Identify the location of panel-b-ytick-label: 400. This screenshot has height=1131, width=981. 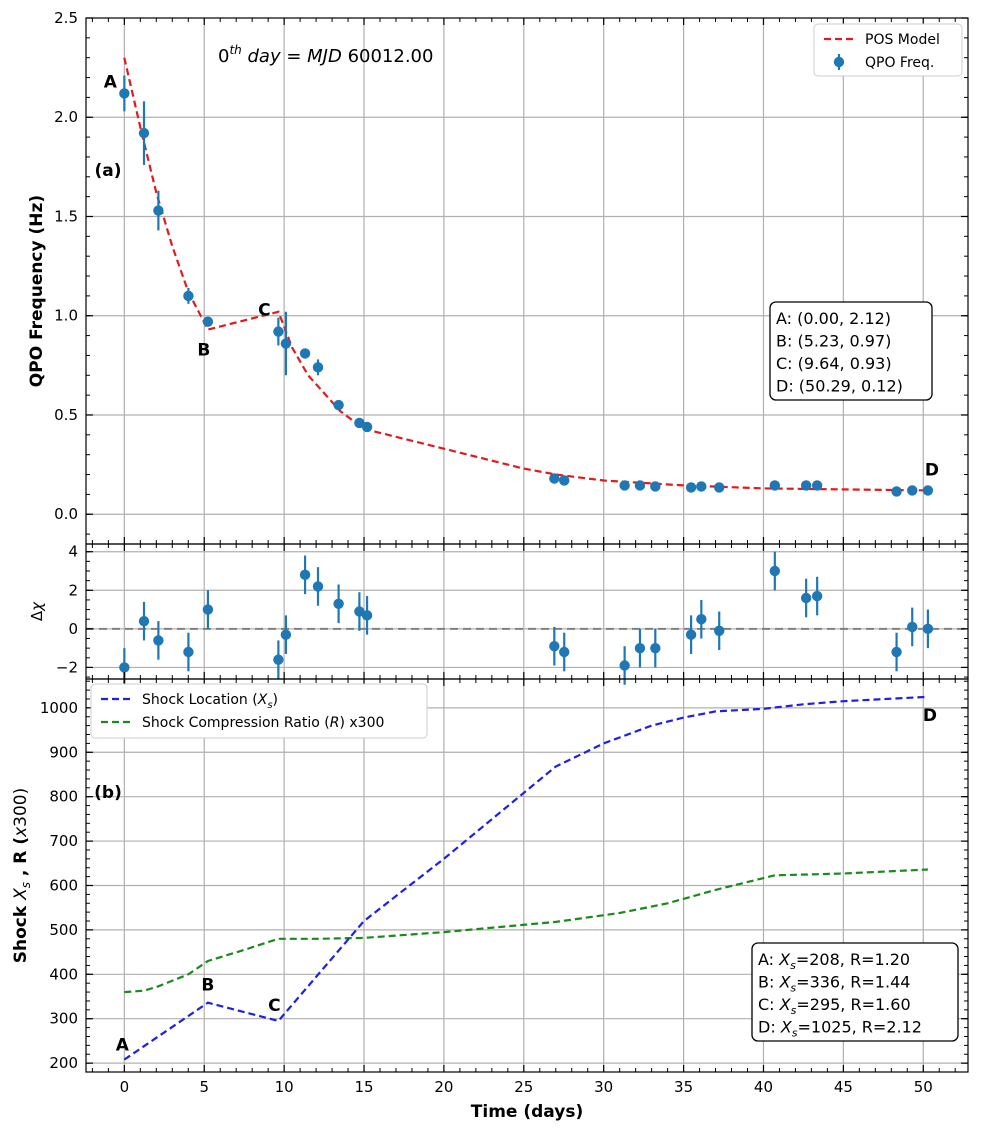
(63, 974).